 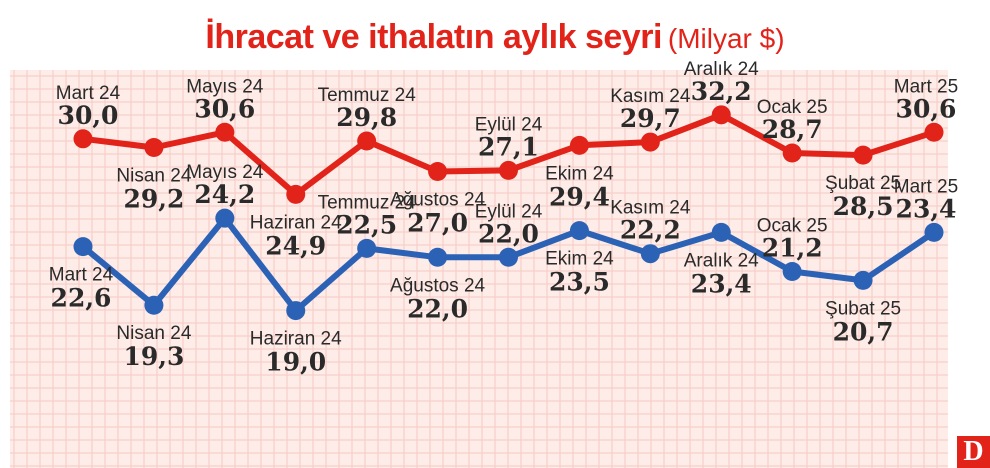 What do you see at coordinates (579, 196) in the screenshot?
I see `data-label: 29,4` at bounding box center [579, 196].